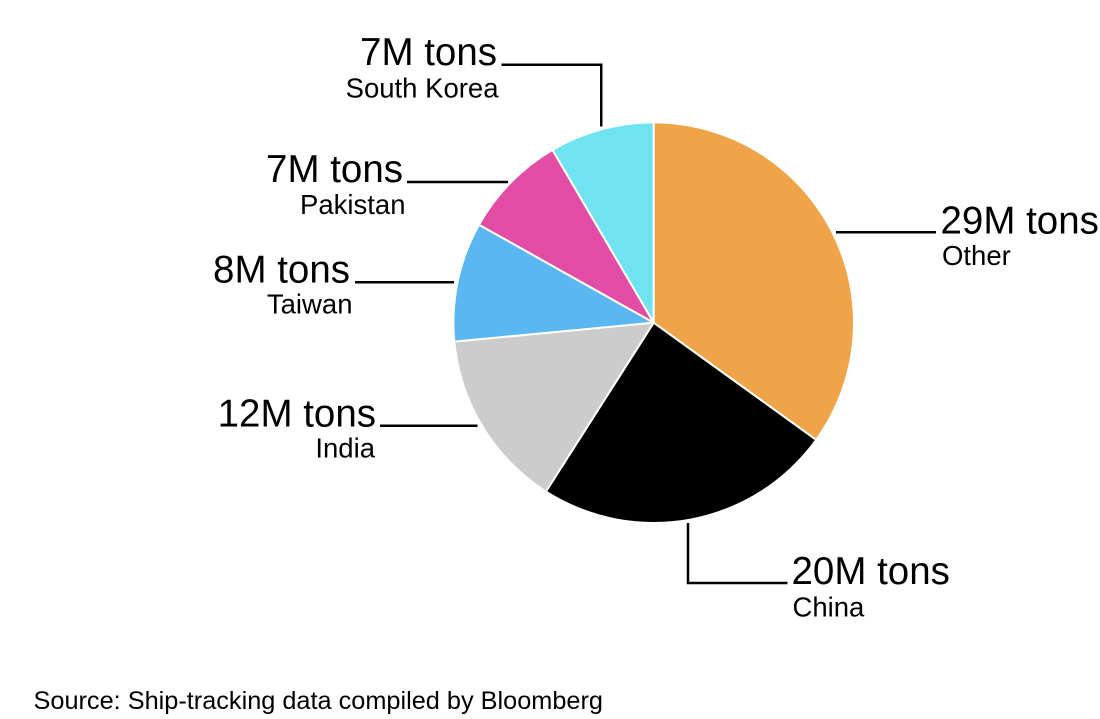  What do you see at coordinates (423, 88) in the screenshot?
I see `svg-text: South Korea` at bounding box center [423, 88].